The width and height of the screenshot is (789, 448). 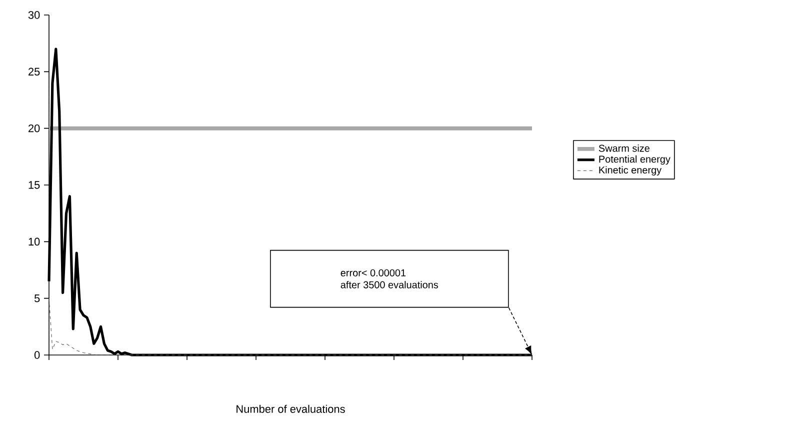 What do you see at coordinates (34, 185) in the screenshot?
I see `y-tick-label: 15` at bounding box center [34, 185].